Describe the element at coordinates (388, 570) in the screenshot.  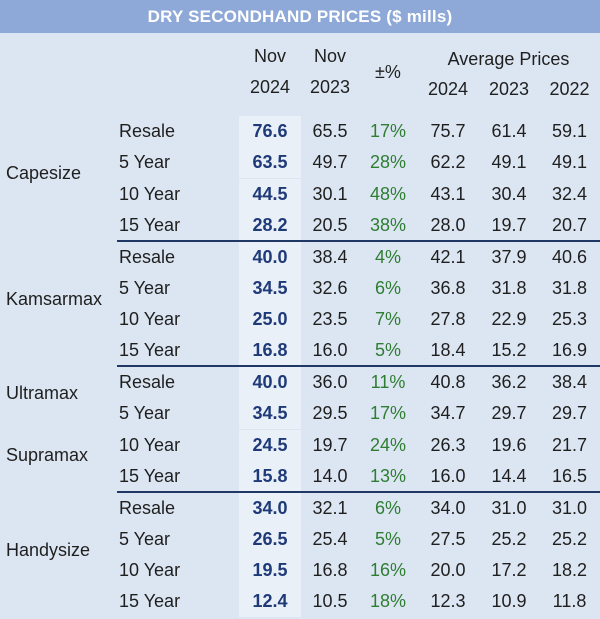
I see `value-pct-change: 16%` at that location.